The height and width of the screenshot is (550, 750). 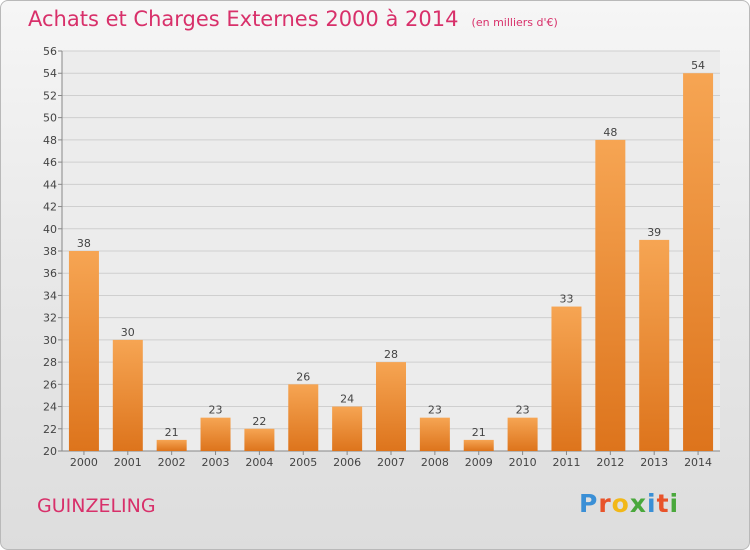 I want to click on y-tick-label: 42, so click(x=50, y=207).